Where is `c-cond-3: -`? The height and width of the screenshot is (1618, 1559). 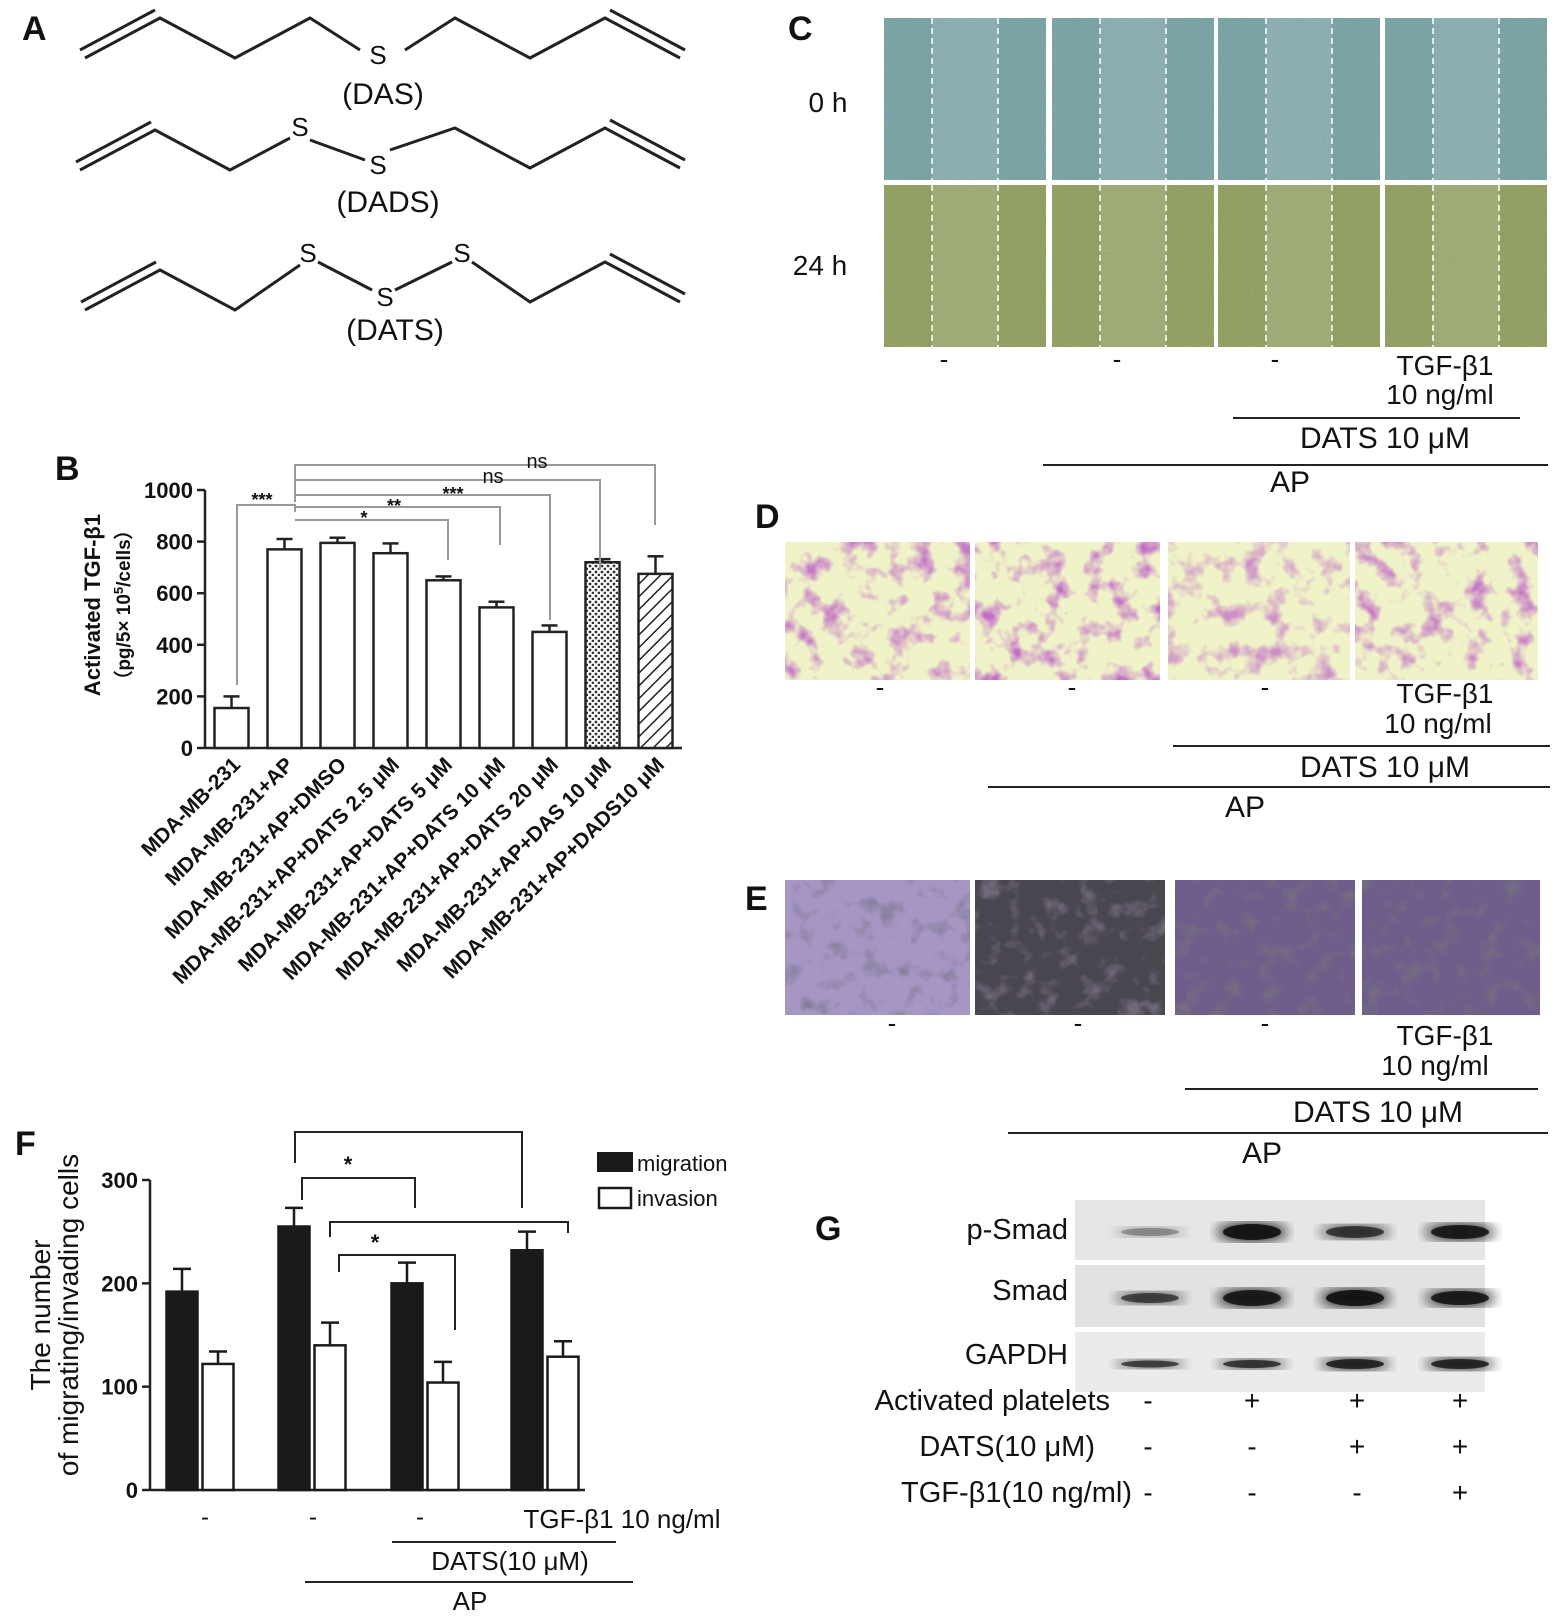 c-cond-3: - is located at coordinates (1275, 359).